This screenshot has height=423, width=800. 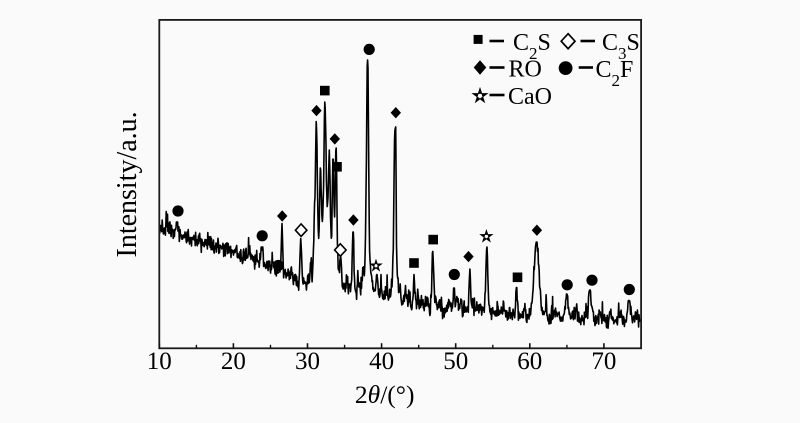 What do you see at coordinates (529, 361) in the screenshot?
I see `svg-text: 60` at bounding box center [529, 361].